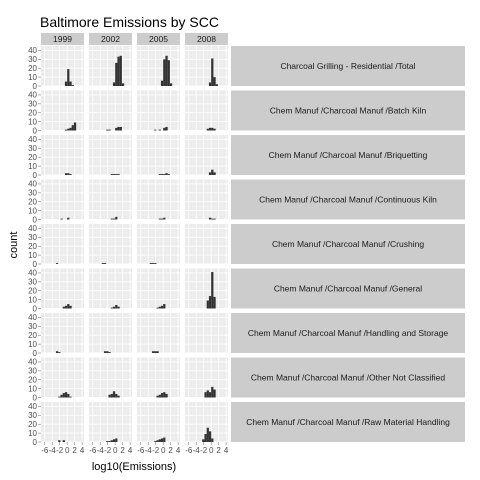  I want to click on column-facet-strips: 1999 2002 2005 2008, so click(134, 39).